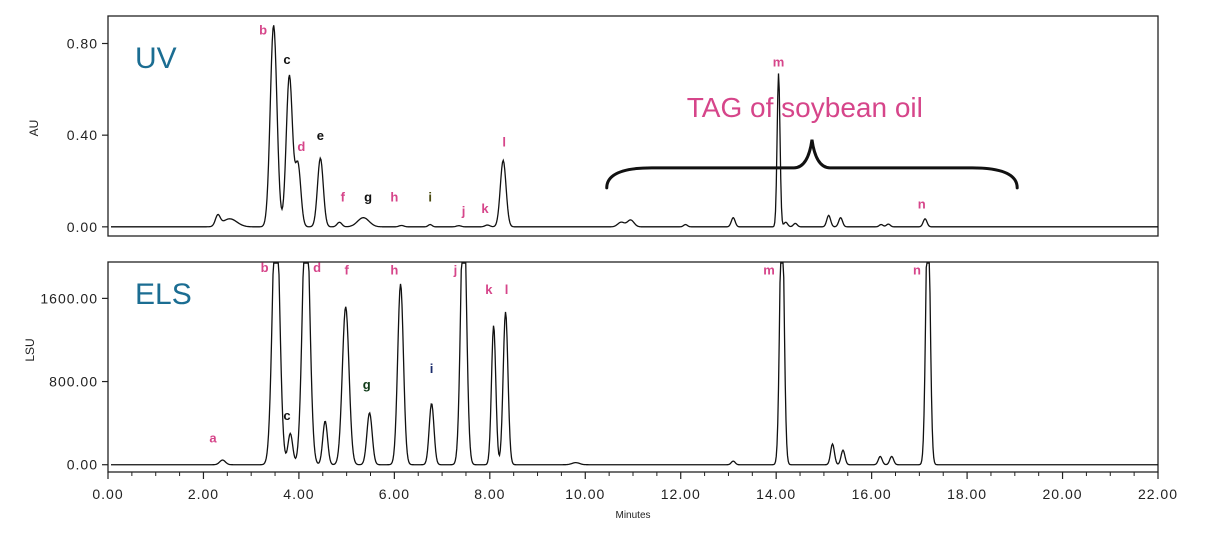 This screenshot has height=539, width=1208. I want to click on uv-y-tick-label: 0.00, so click(82, 227).